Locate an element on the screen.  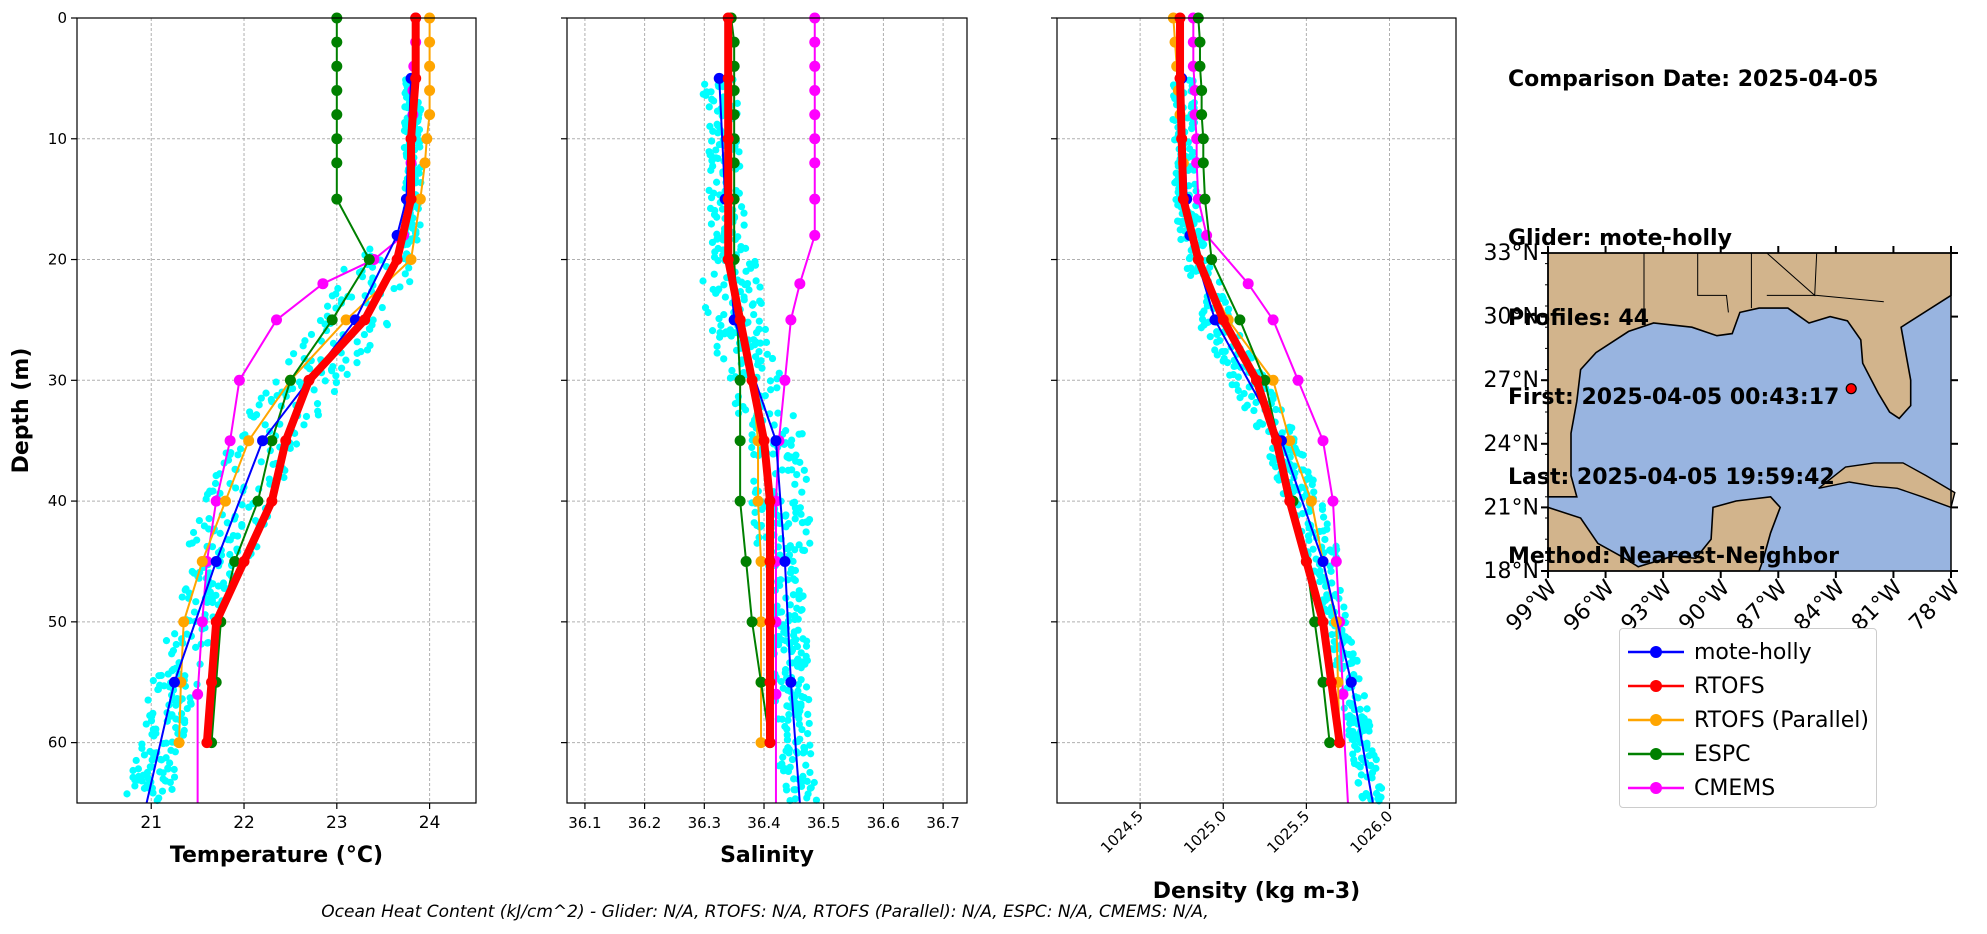
state-border is located at coordinates (1713, 283).